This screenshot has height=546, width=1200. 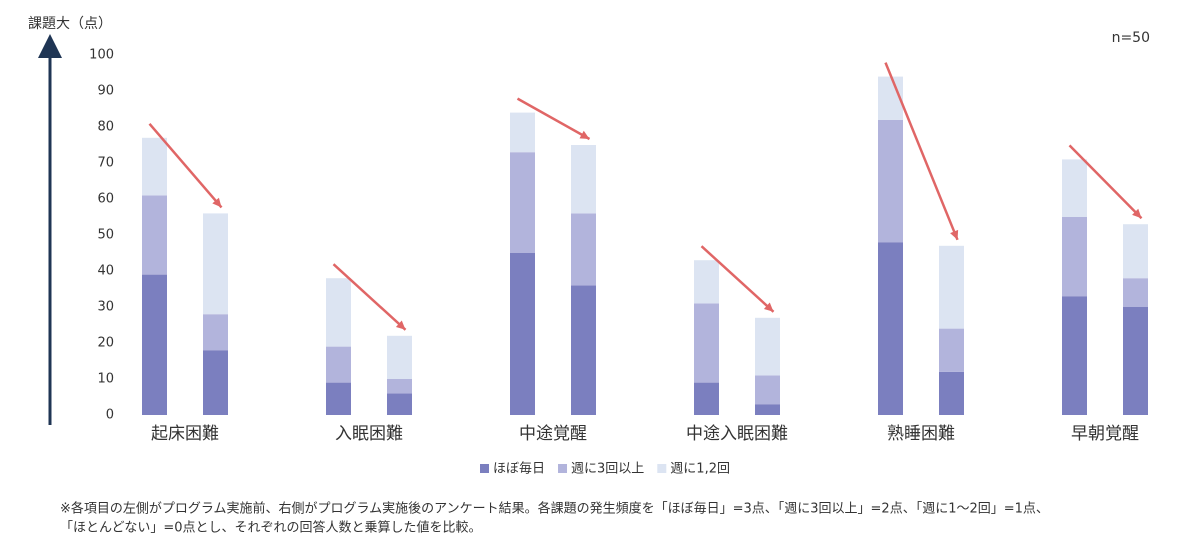 I want to click on y-tick-label: 100, so click(x=101, y=55).